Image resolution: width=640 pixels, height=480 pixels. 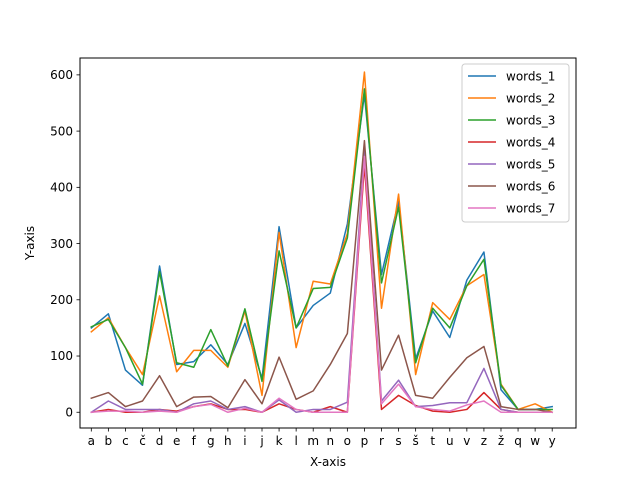 I want to click on legend-label-words_4: words_4, so click(x=530, y=143).